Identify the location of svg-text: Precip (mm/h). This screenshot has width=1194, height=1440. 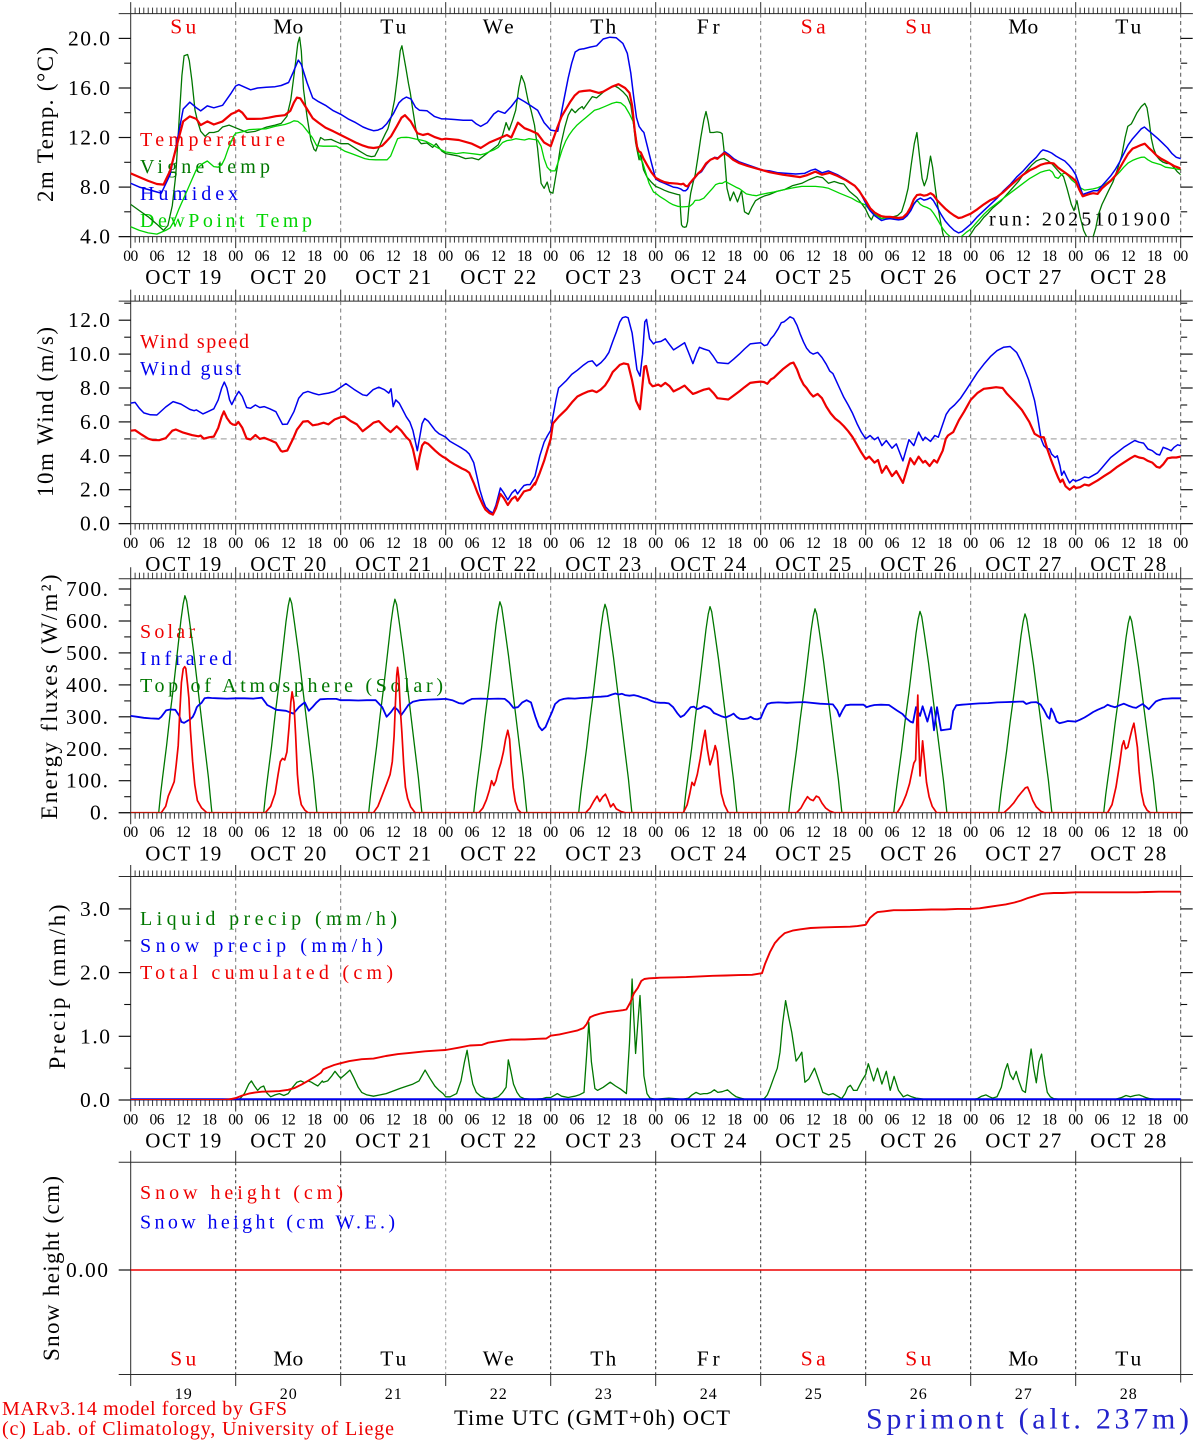
(57, 987).